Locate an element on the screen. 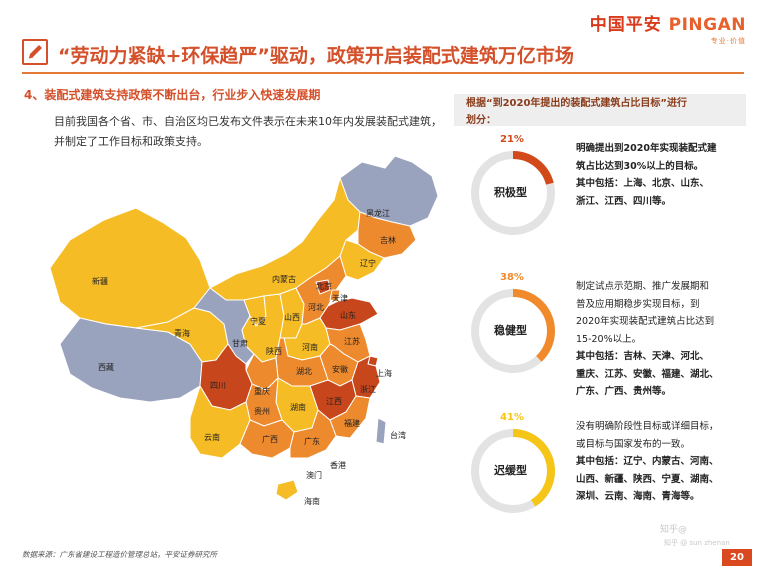  province-guangdong is located at coordinates (313, 434).